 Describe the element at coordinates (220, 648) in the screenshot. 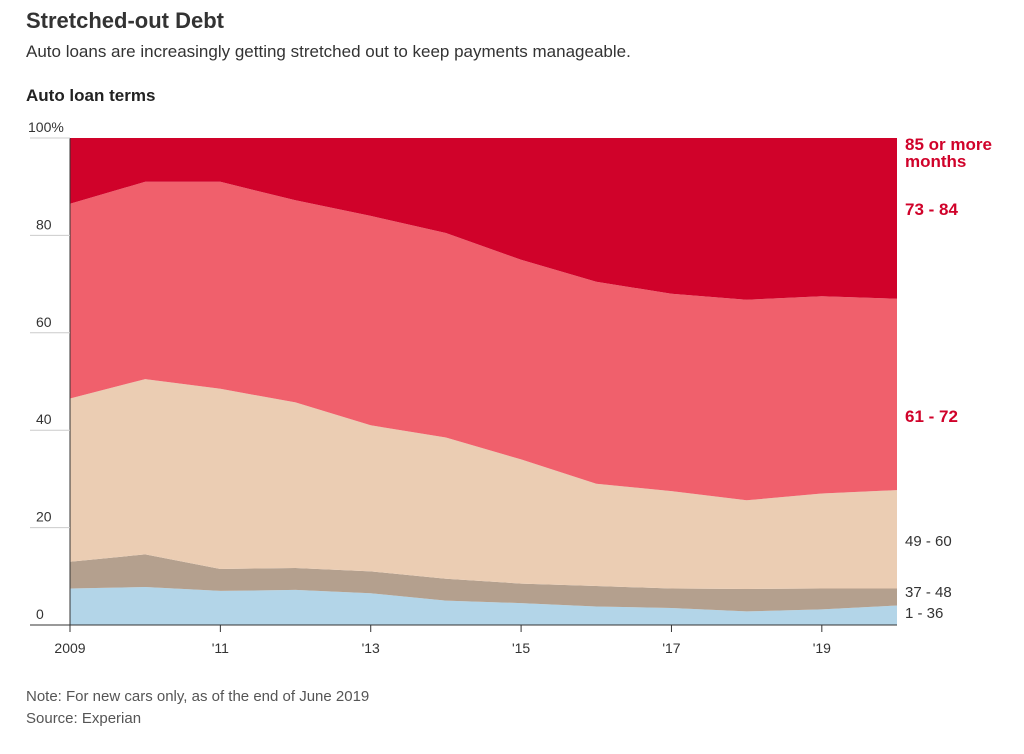

I see `x-tick-label: '11` at that location.